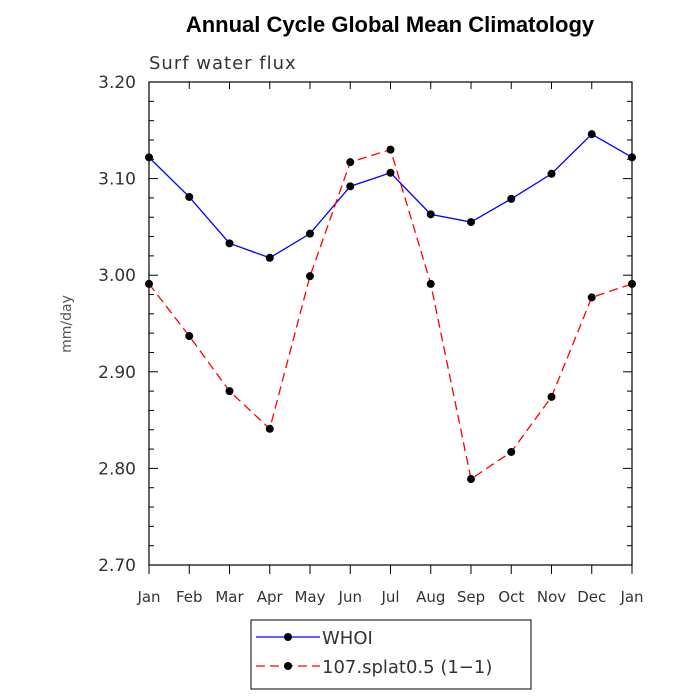  Describe the element at coordinates (117, 469) in the screenshot. I see `y-tick-label: 2.80` at that location.